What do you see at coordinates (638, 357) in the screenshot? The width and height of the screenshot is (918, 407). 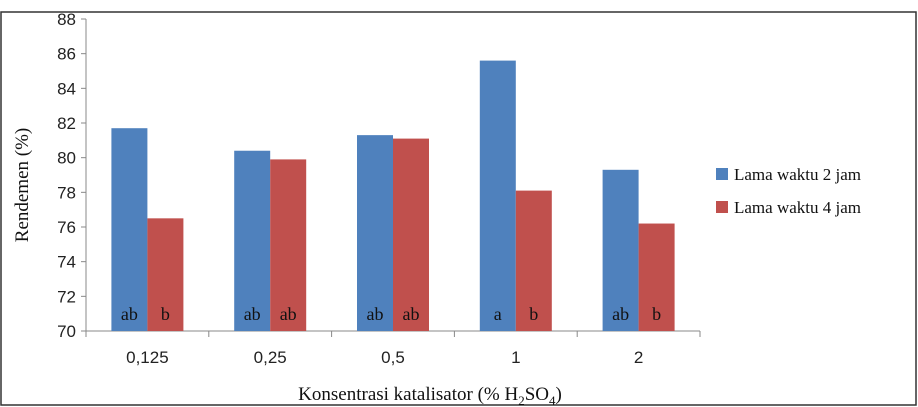 I see `x-tick-label: 2` at bounding box center [638, 357].